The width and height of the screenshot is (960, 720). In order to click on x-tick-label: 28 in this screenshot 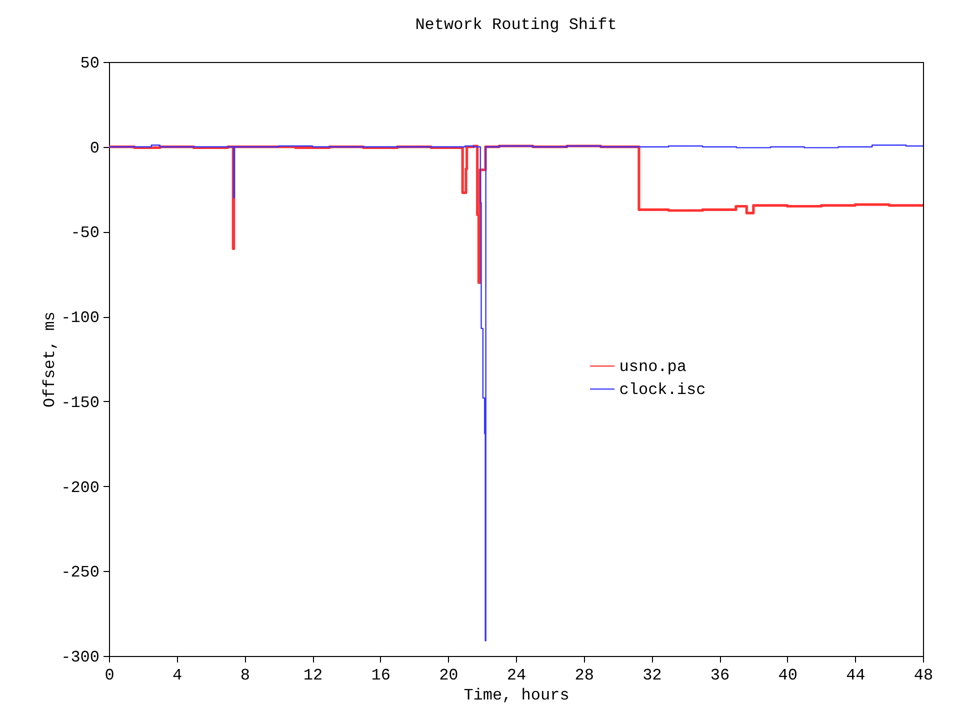, I will do `click(584, 675)`.